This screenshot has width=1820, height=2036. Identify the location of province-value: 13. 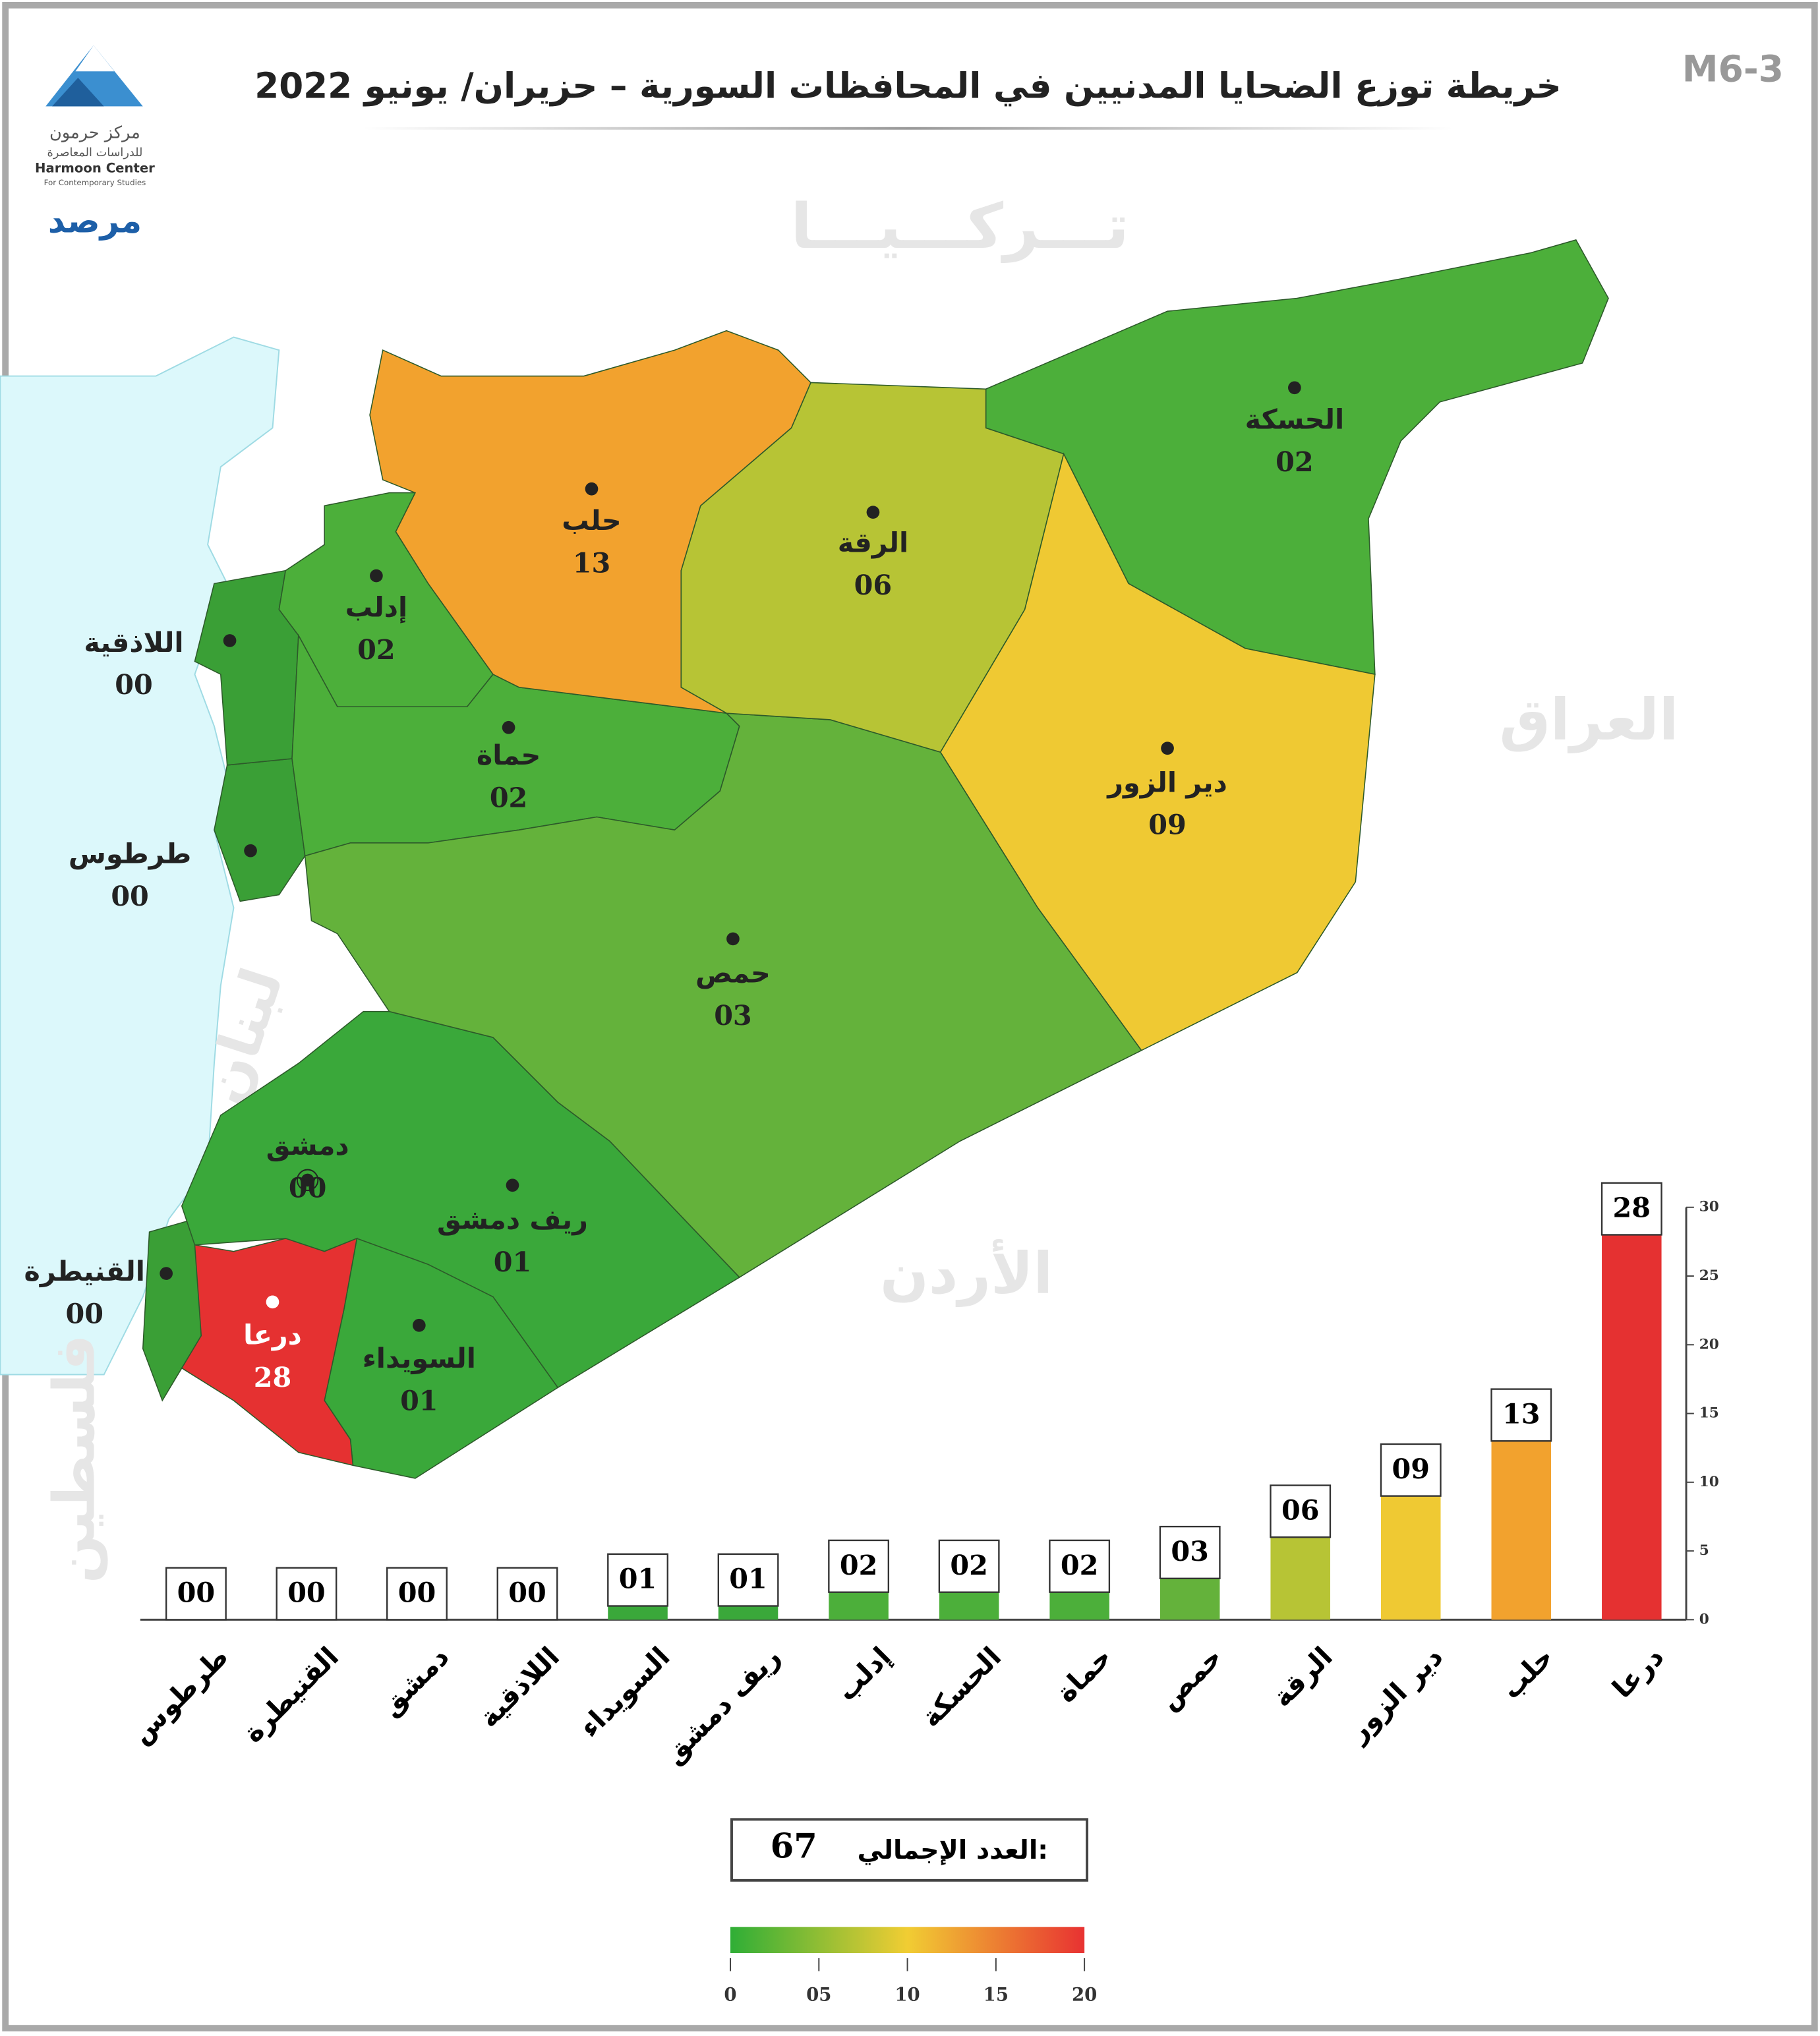
(591, 563).